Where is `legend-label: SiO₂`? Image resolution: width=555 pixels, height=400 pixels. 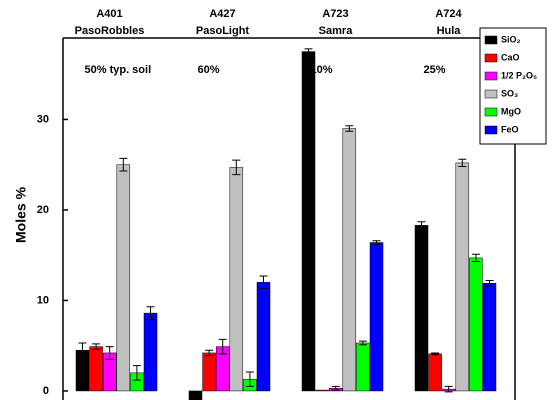 legend-label: SiO₂ is located at coordinates (511, 39).